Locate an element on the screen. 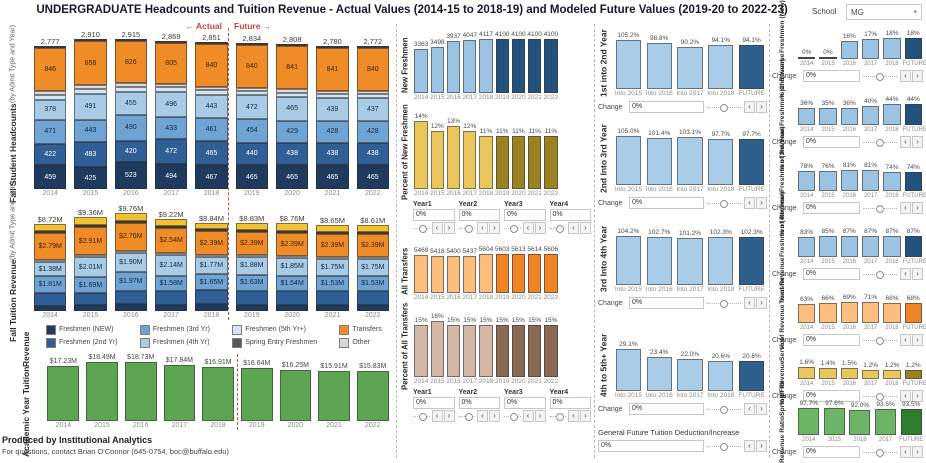 The width and height of the screenshot is (926, 463). segment: $1.97M is located at coordinates (130, 281).